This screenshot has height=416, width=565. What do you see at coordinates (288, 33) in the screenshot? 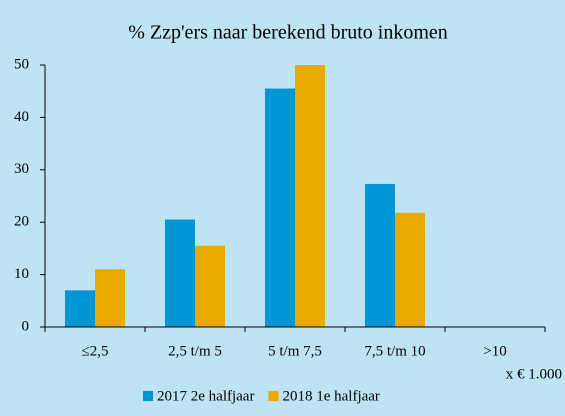
I see `chart-title: % Zzp'ers naar berekend bruto inkomen` at bounding box center [288, 33].